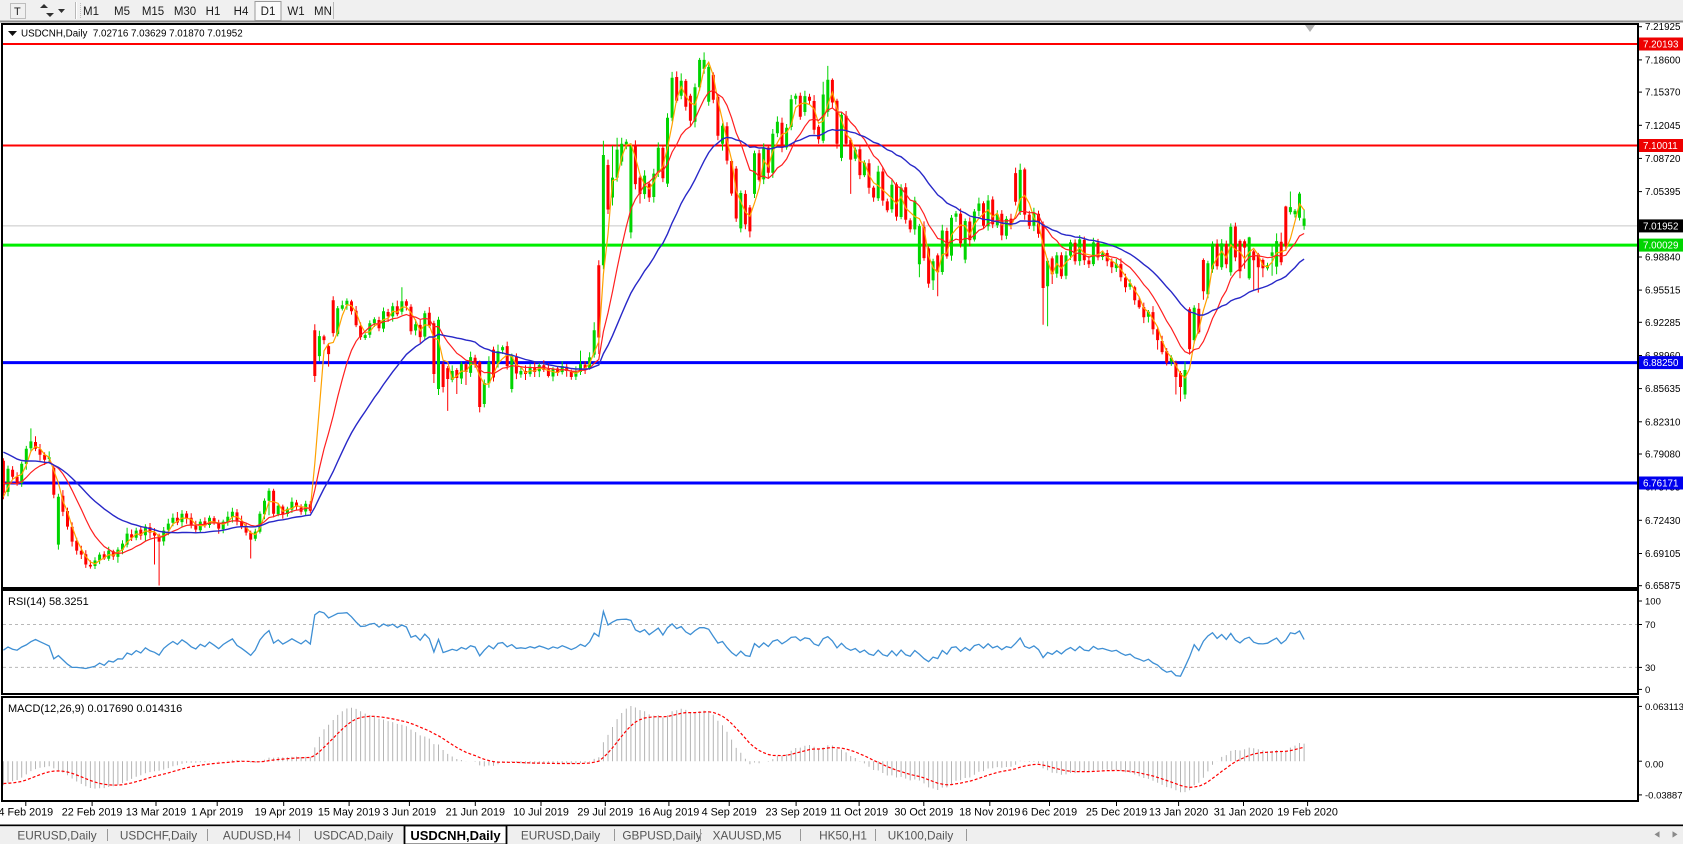  Describe the element at coordinates (1663, 93) in the screenshot. I see `svg-text: 7.15370` at that location.